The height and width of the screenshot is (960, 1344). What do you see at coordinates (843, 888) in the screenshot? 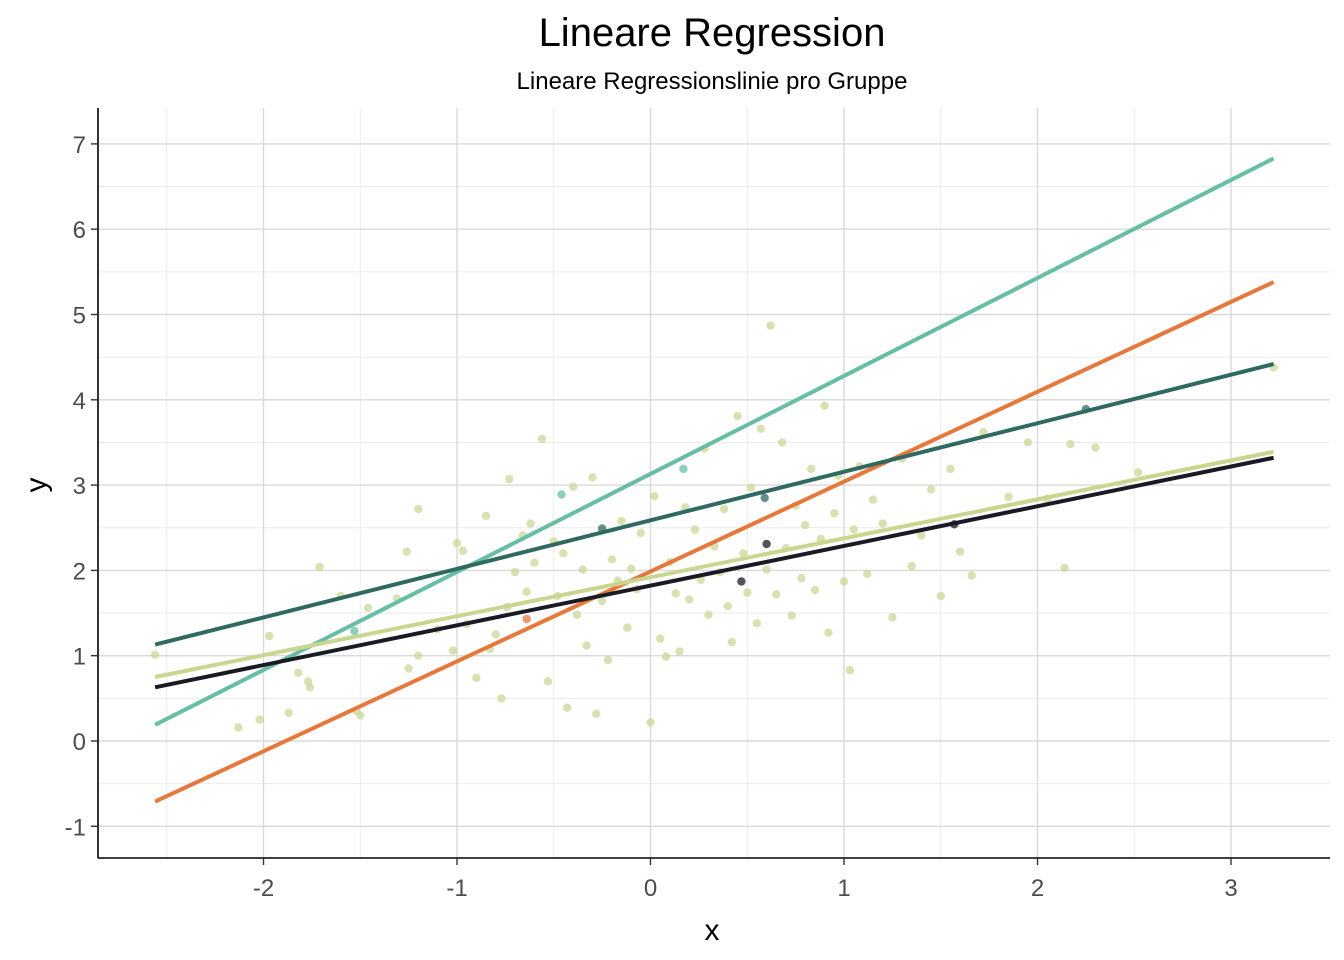
I see `x-tick-label: 1` at bounding box center [843, 888].